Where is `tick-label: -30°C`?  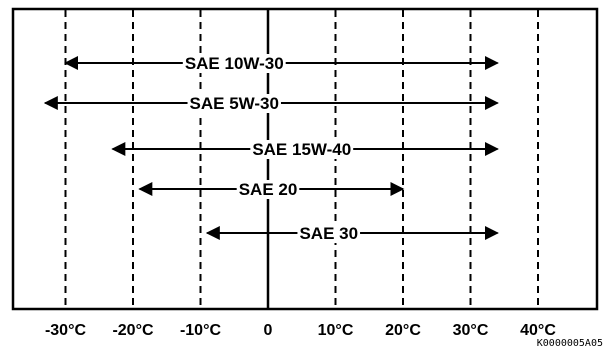
tick-label: -30°C is located at coordinates (66, 330).